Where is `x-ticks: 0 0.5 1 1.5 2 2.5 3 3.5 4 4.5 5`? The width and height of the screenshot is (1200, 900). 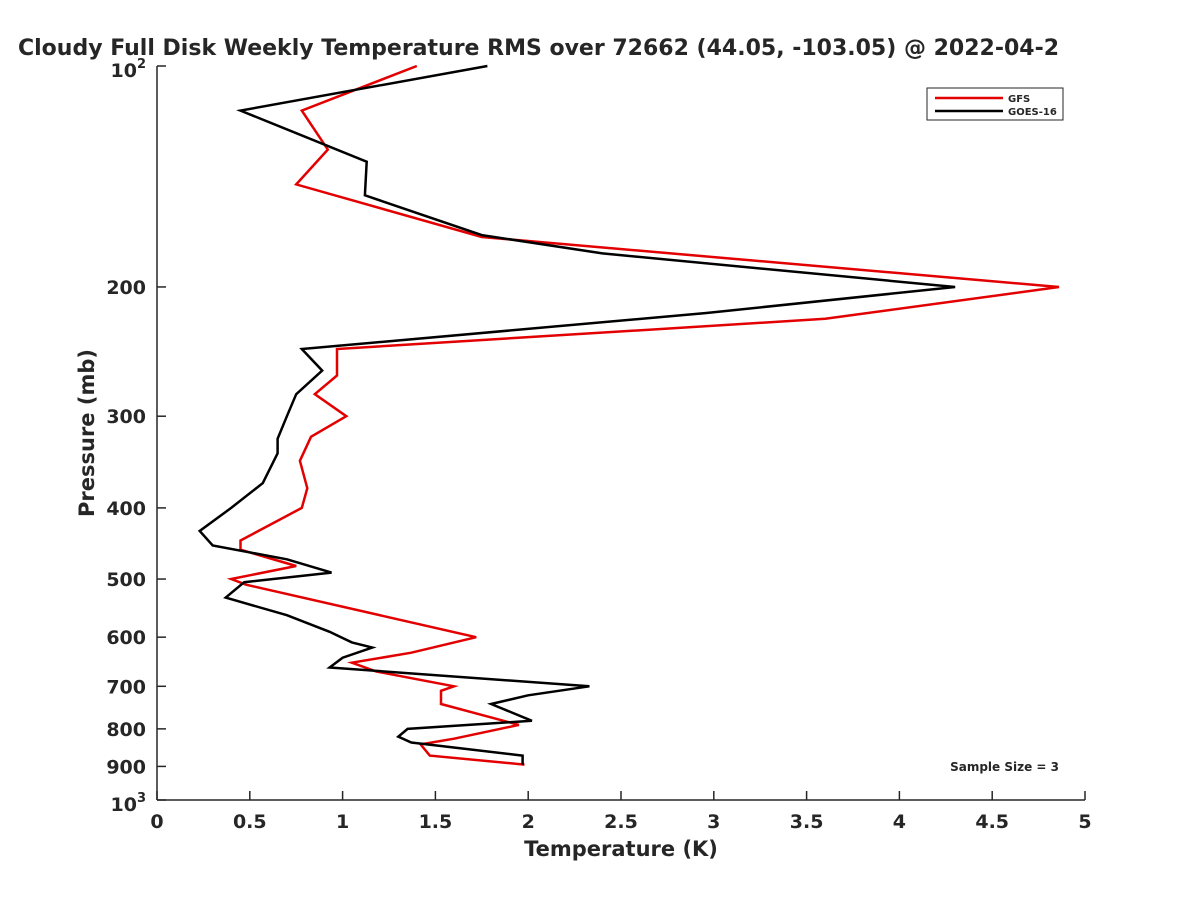
x-ticks: 0 0.5 1 1.5 2 2.5 3 3.5 4 4.5 5 is located at coordinates (621, 812).